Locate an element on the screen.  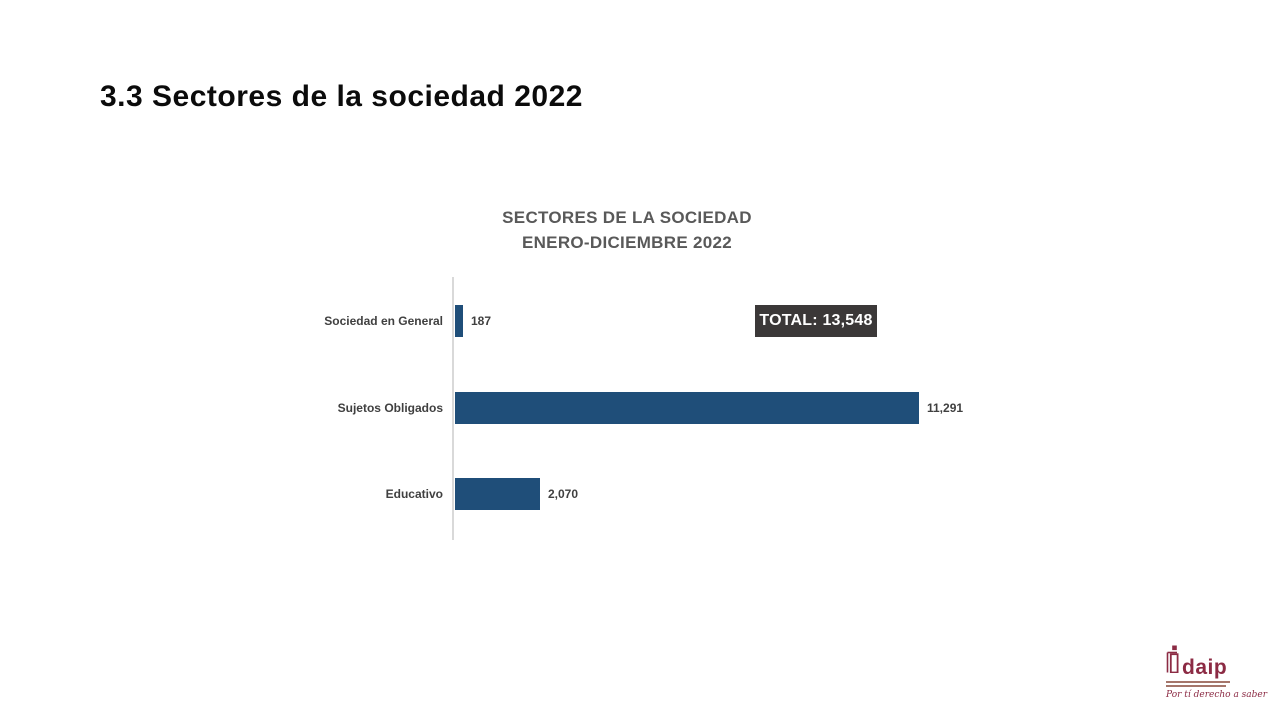
category-label-educativo: Educativo is located at coordinates (414, 494).